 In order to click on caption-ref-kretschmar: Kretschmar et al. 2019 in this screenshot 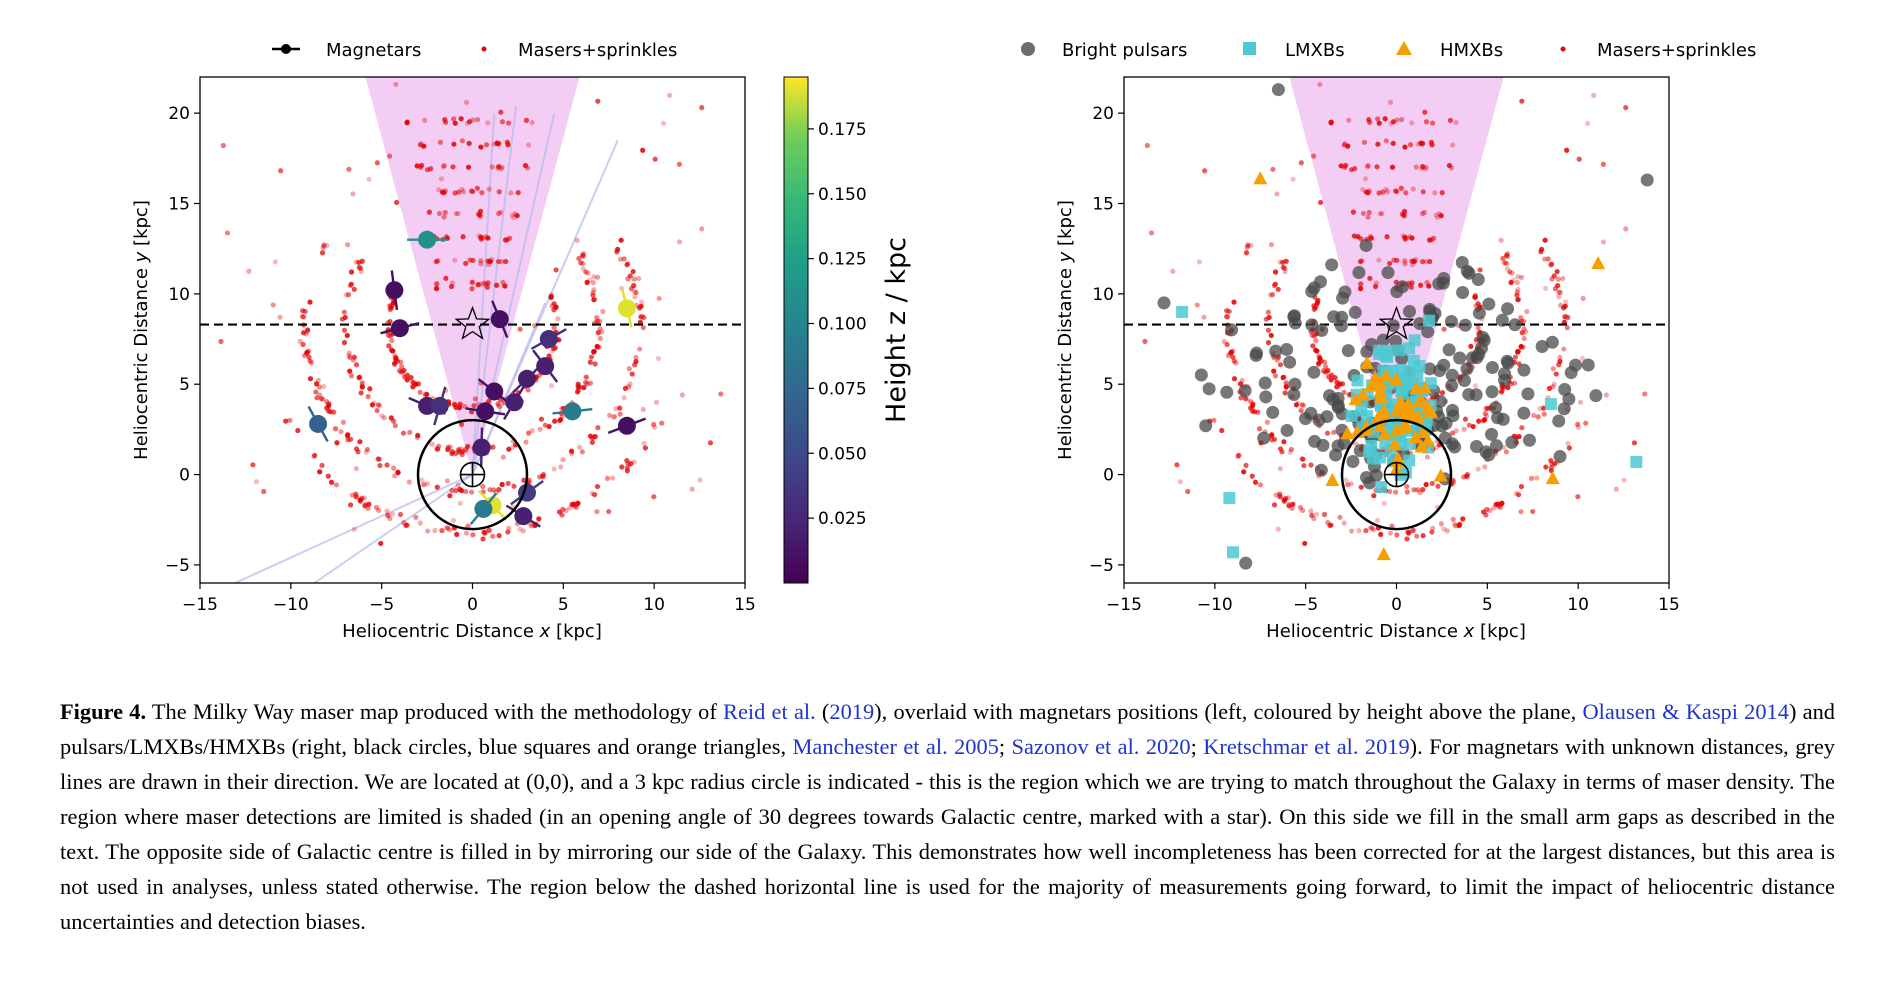, I will do `click(1306, 746)`.